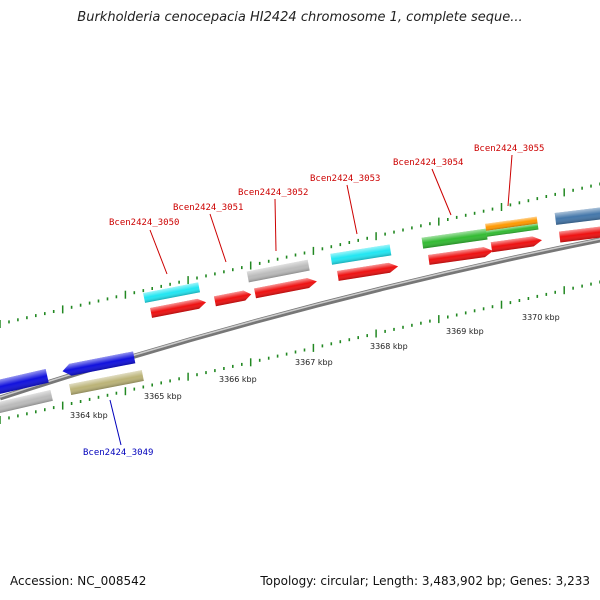 The image size is (600, 600). What do you see at coordinates (144, 223) in the screenshot?
I see `gene-label-3050: Bcen2424_3050` at bounding box center [144, 223].